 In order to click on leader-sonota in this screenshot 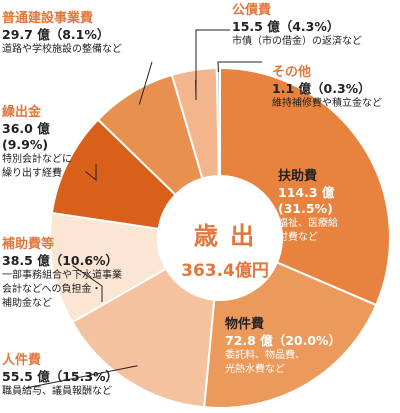, I will do `click(239, 67)`.